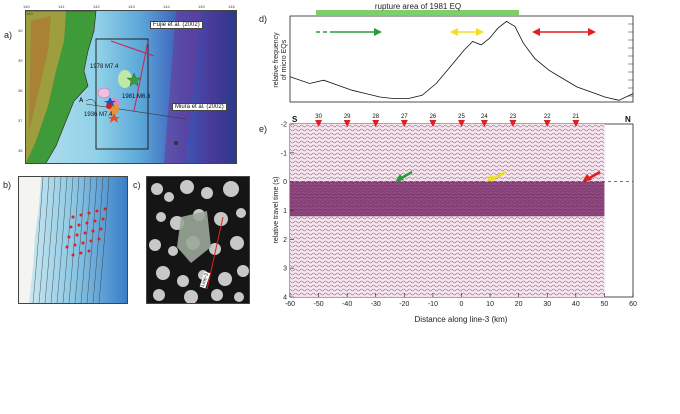 This screenshot has height=414, width=680. What do you see at coordinates (285, 182) in the screenshot?
I see `y-tick-label: 0` at bounding box center [285, 182].